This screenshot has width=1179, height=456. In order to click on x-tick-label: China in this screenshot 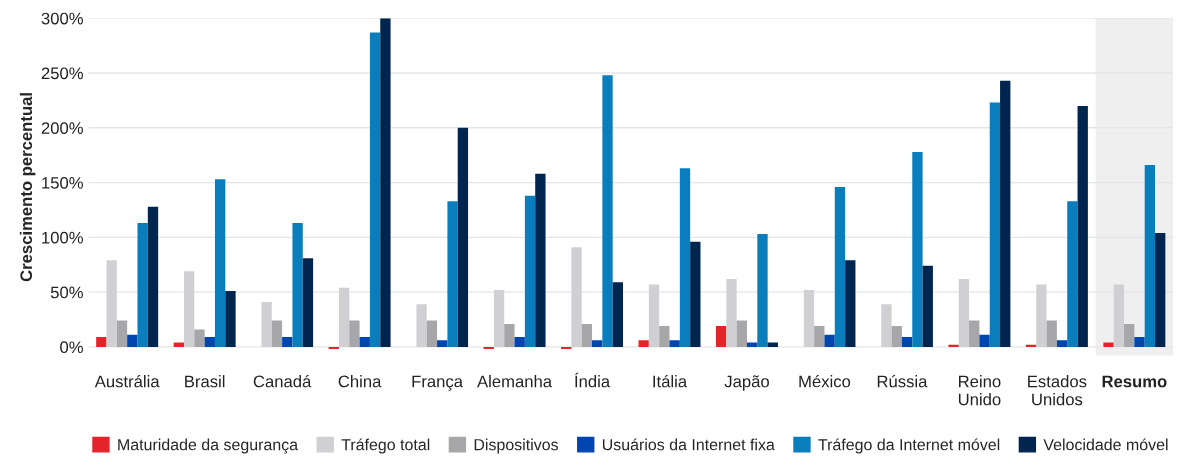, I will do `click(360, 381)`.